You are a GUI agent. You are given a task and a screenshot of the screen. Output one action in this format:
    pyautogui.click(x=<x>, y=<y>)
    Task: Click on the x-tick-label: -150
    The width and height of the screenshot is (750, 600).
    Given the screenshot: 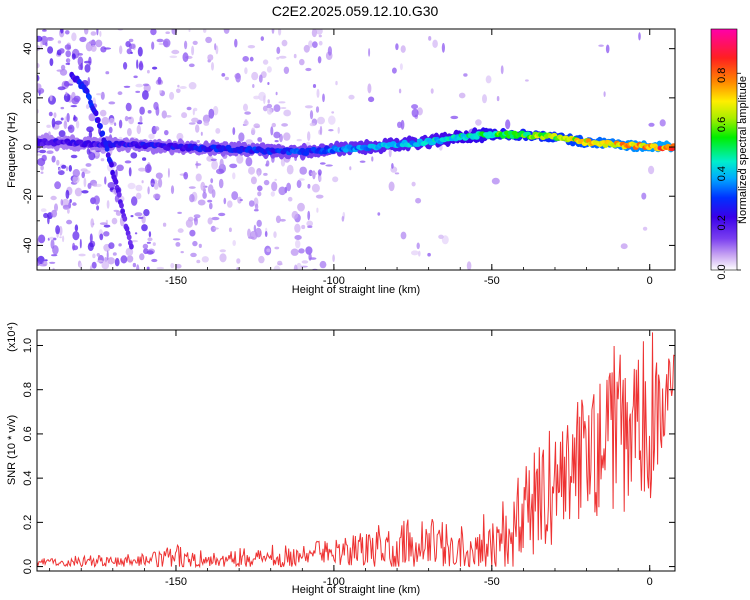 What is the action you would take?
    pyautogui.click(x=176, y=582)
    